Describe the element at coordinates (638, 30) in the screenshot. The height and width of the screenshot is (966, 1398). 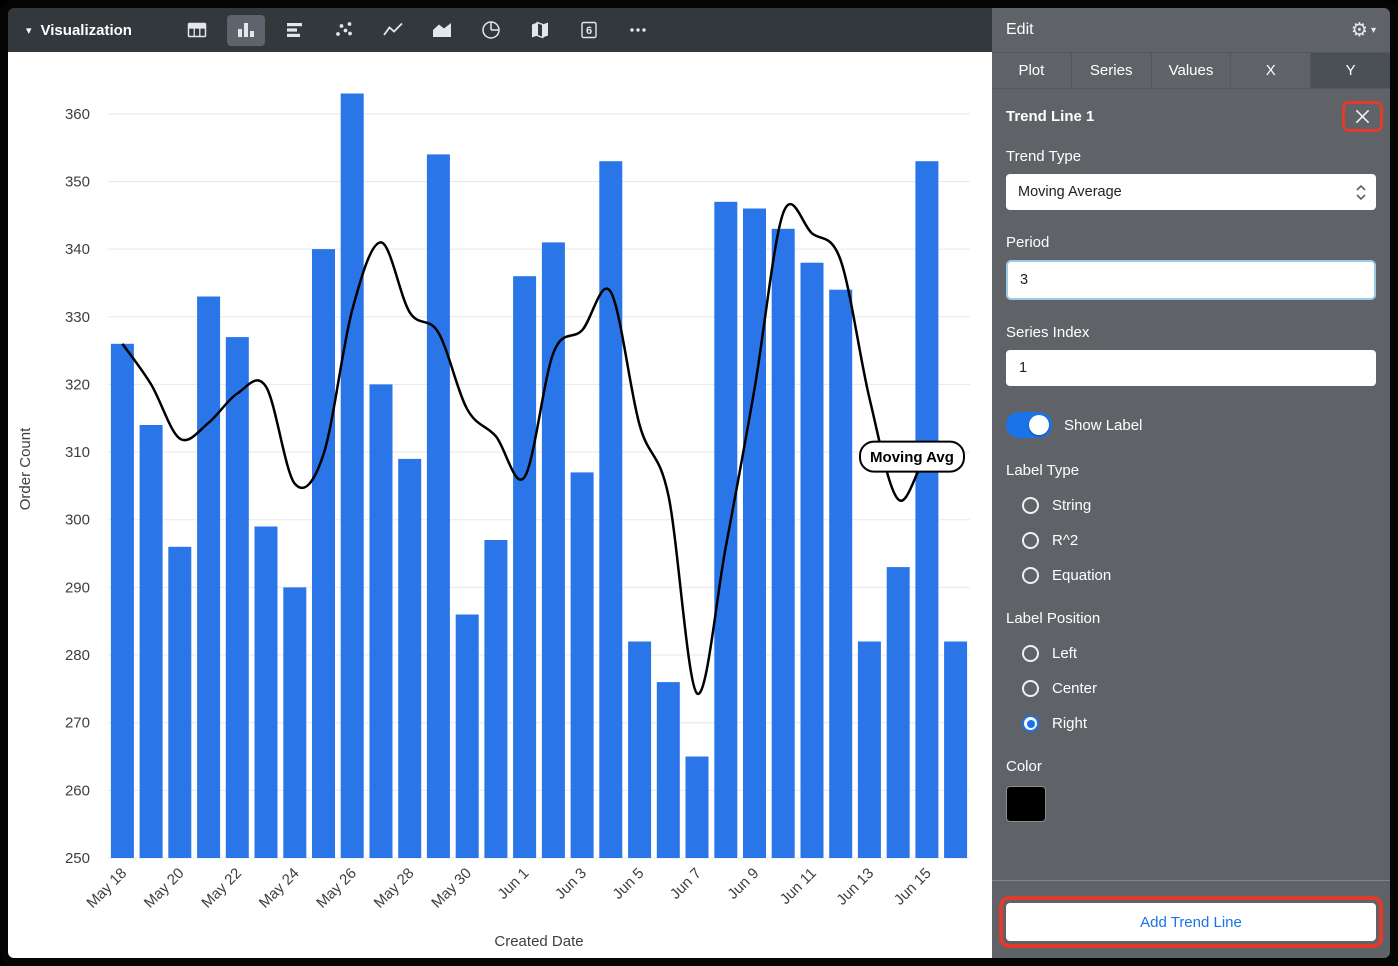
I see `more-icon` at that location.